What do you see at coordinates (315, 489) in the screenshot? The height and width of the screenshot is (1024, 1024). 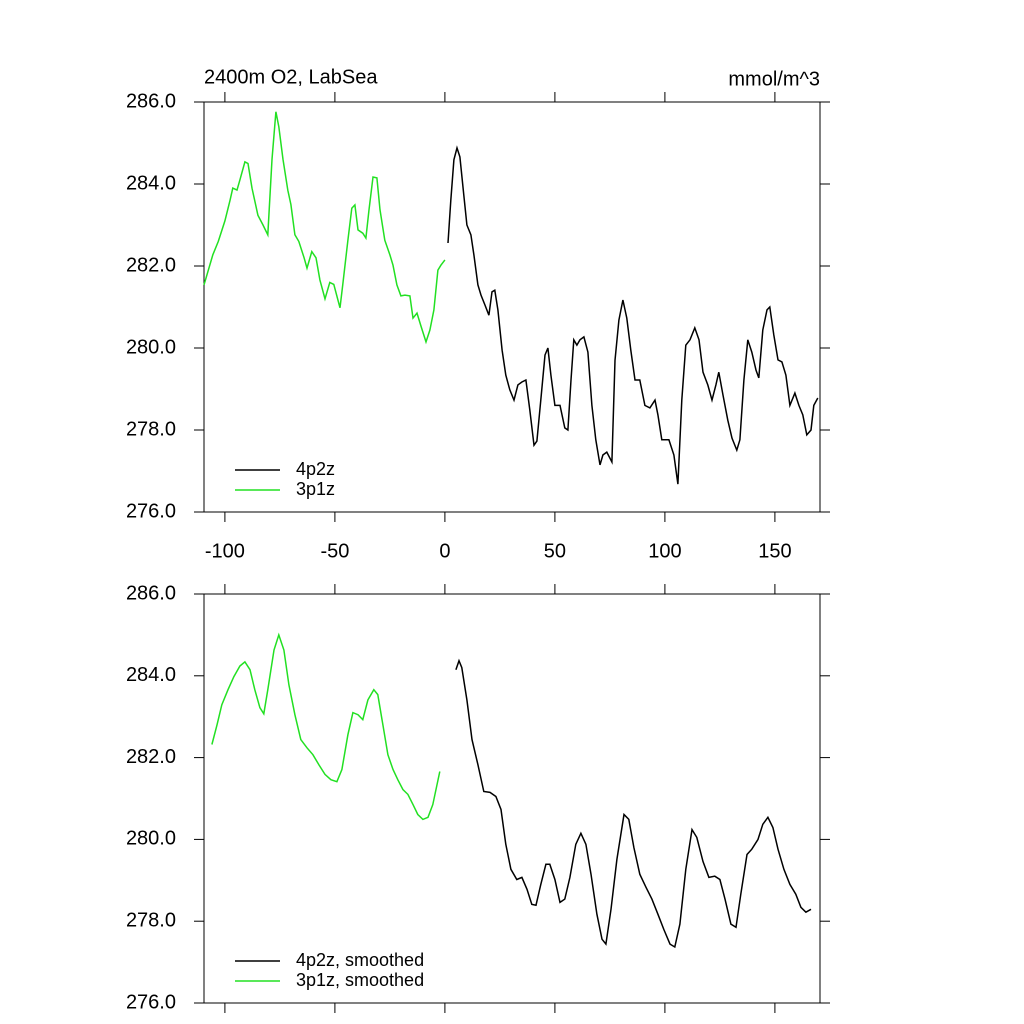 I see `legend-label: 3p1z` at bounding box center [315, 489].